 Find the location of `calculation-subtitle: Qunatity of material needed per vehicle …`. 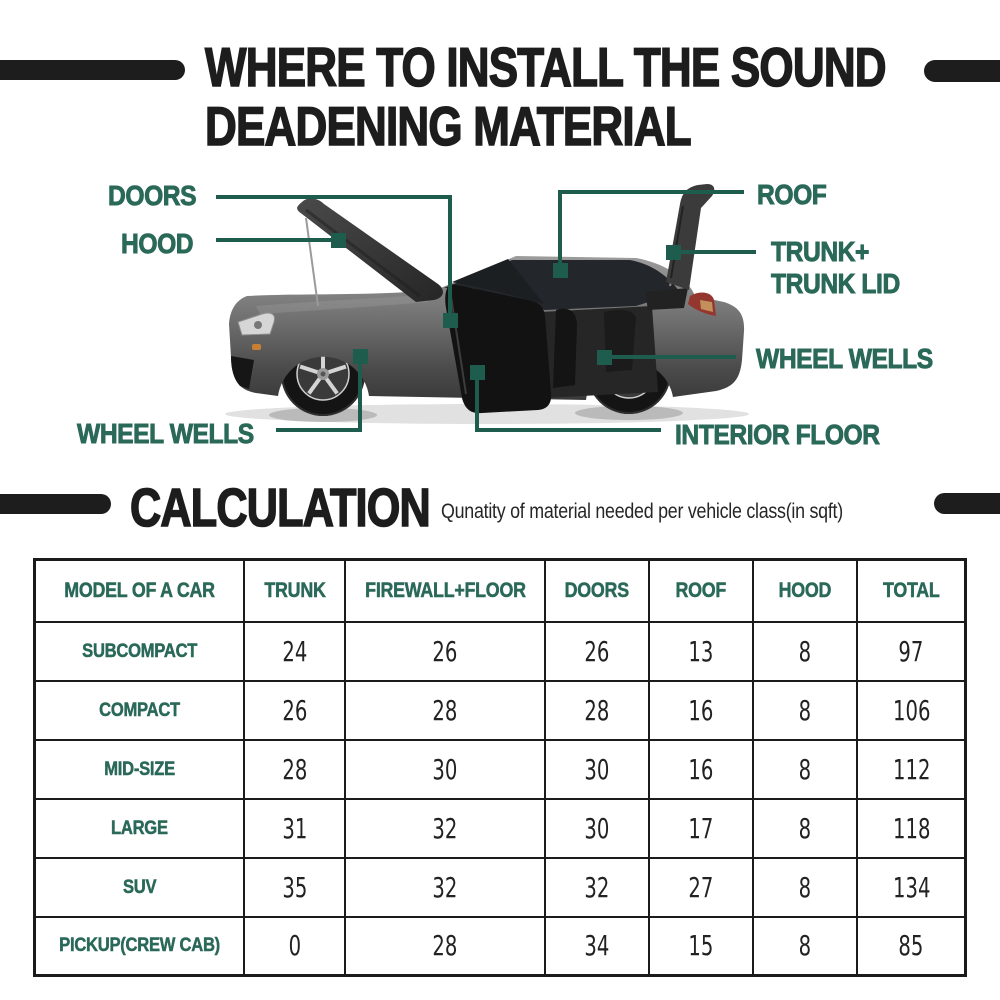

calculation-subtitle: Qunatity of material needed per vehicle … is located at coordinates (677, 512).